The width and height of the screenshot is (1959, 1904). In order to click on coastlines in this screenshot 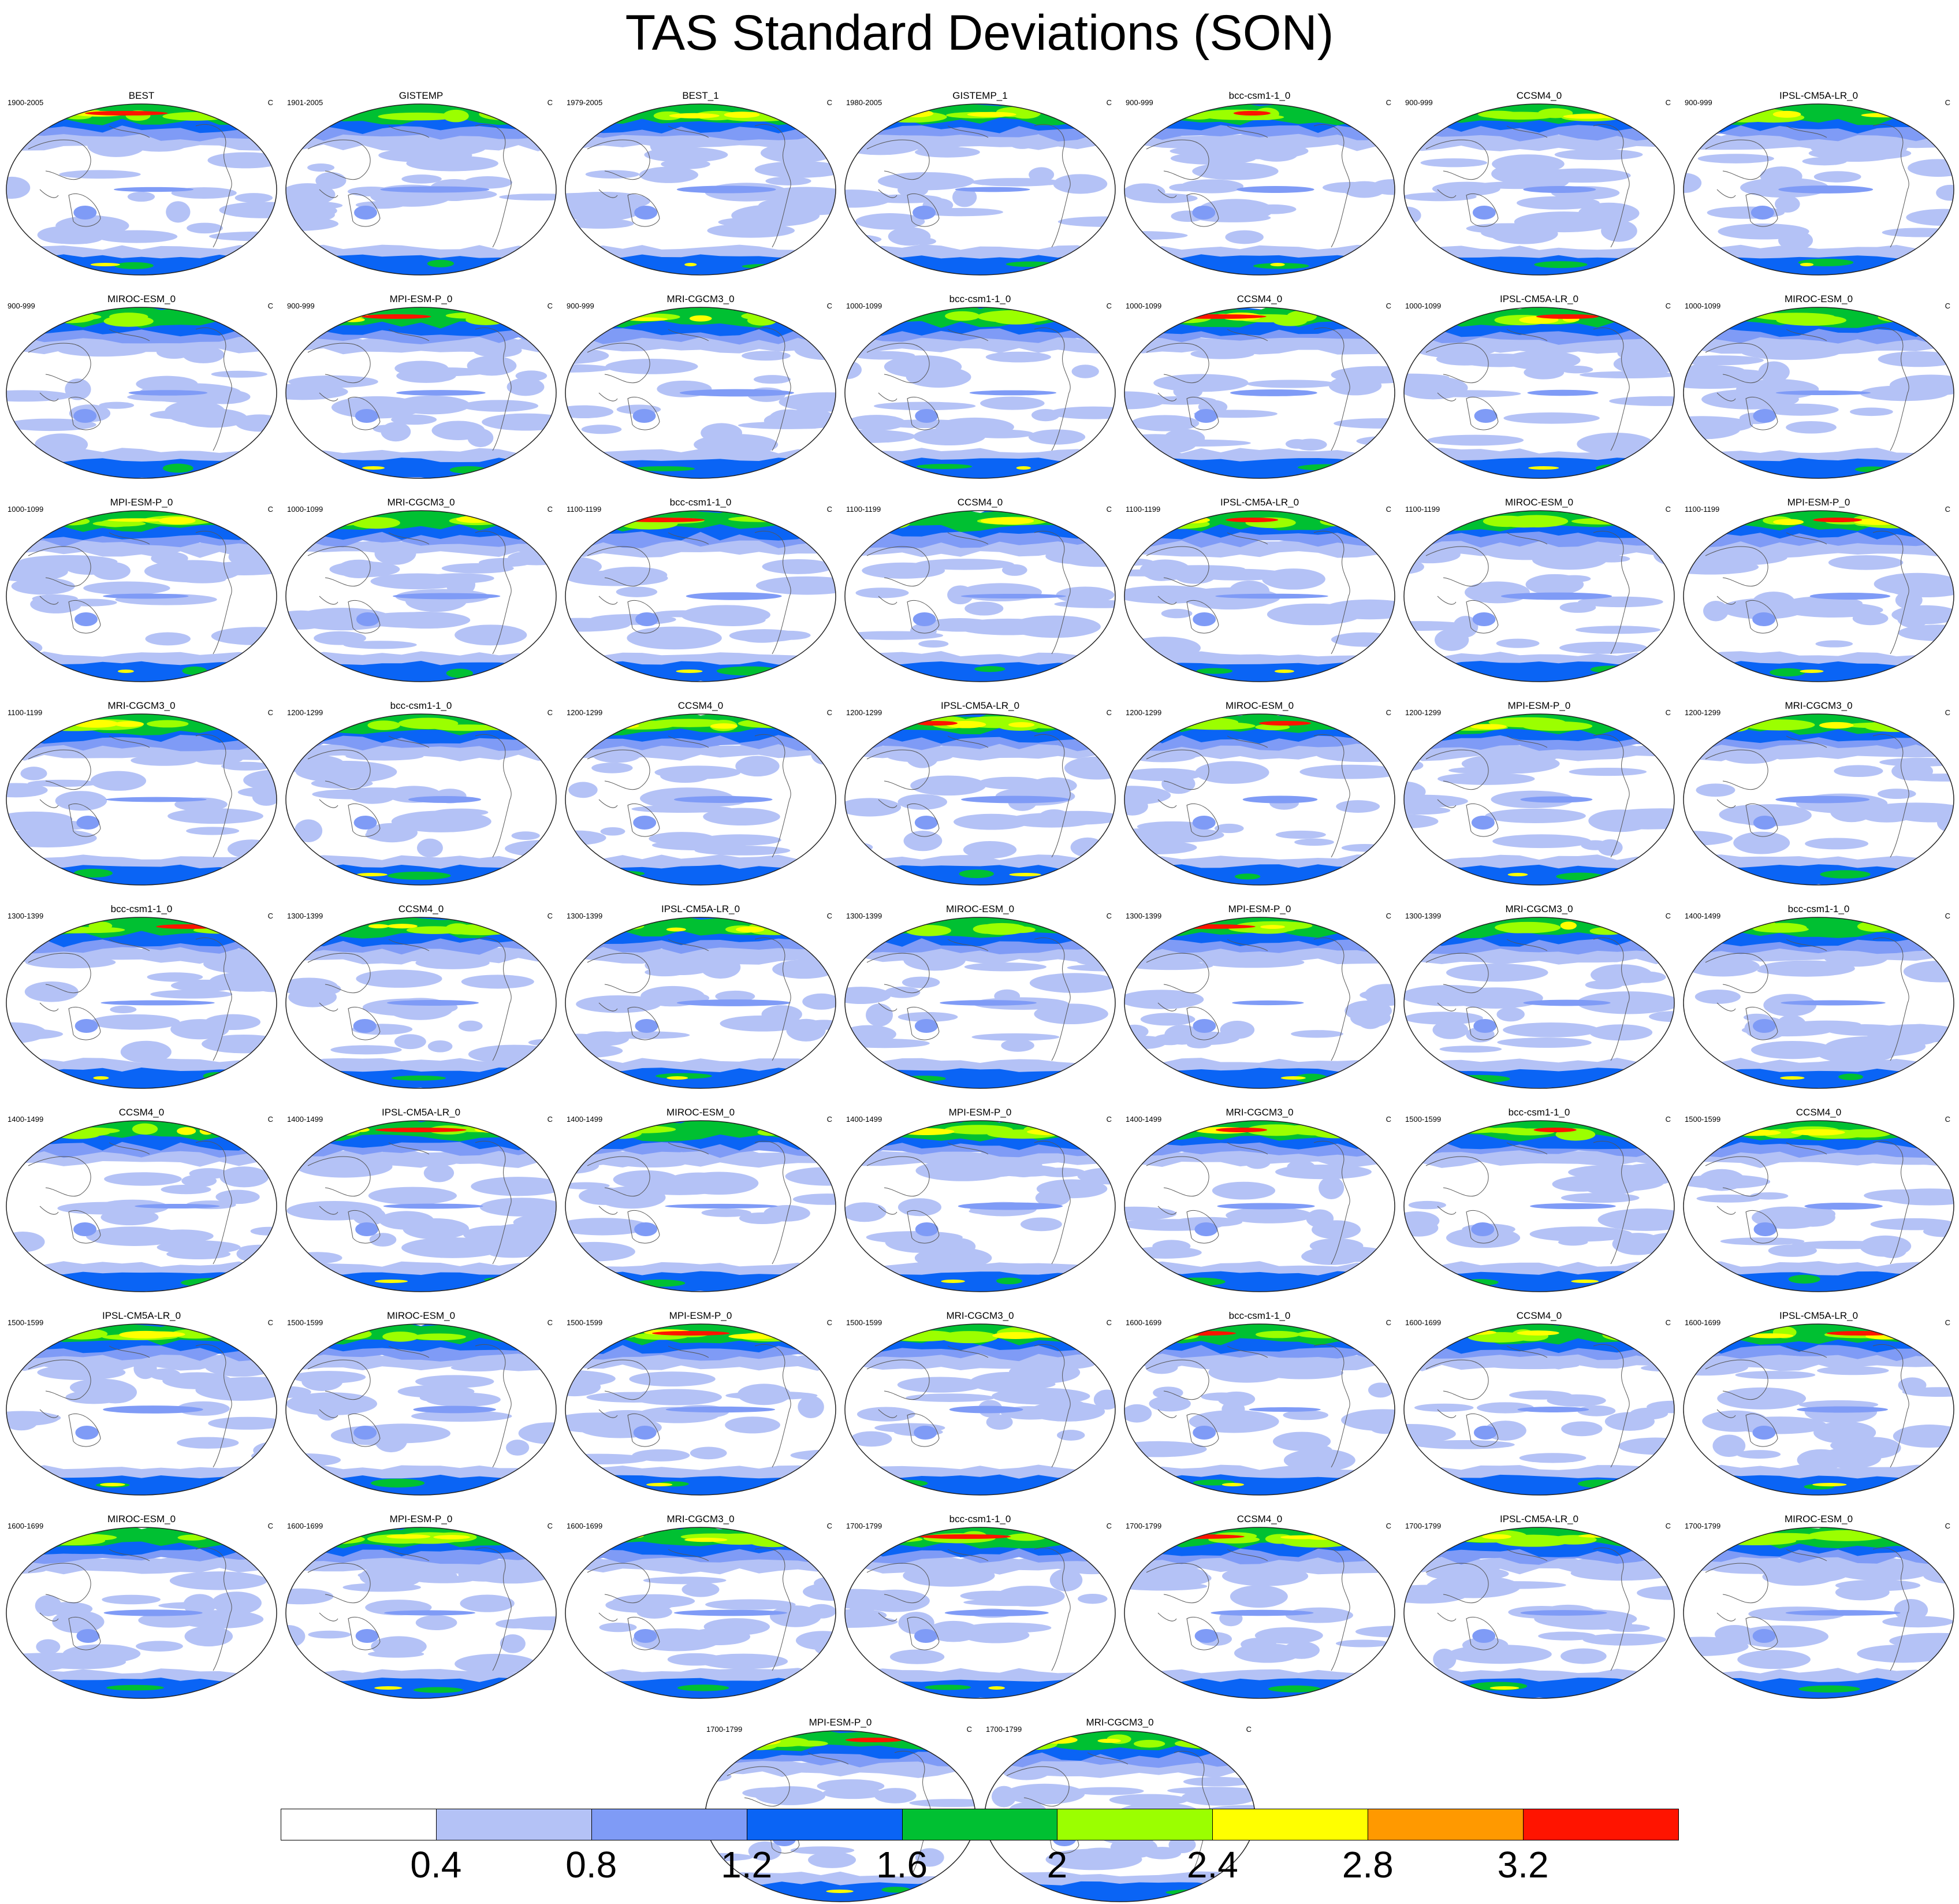, I will do `click(130, 1609)`.